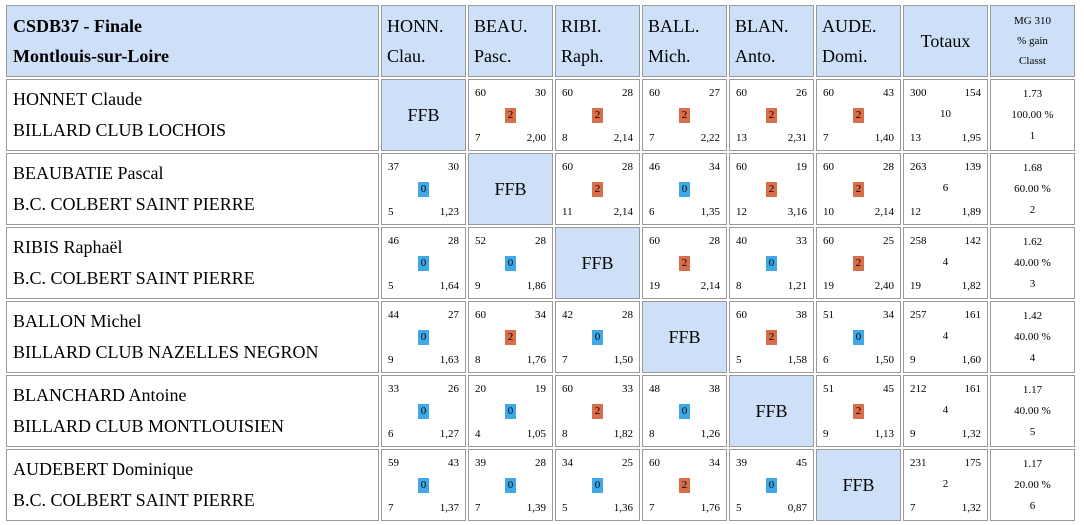 Image resolution: width=1084 pixels, height=525 pixels. What do you see at coordinates (1032, 485) in the screenshot?
I see `mg-cell: 1.17 20.00 % 6` at bounding box center [1032, 485].